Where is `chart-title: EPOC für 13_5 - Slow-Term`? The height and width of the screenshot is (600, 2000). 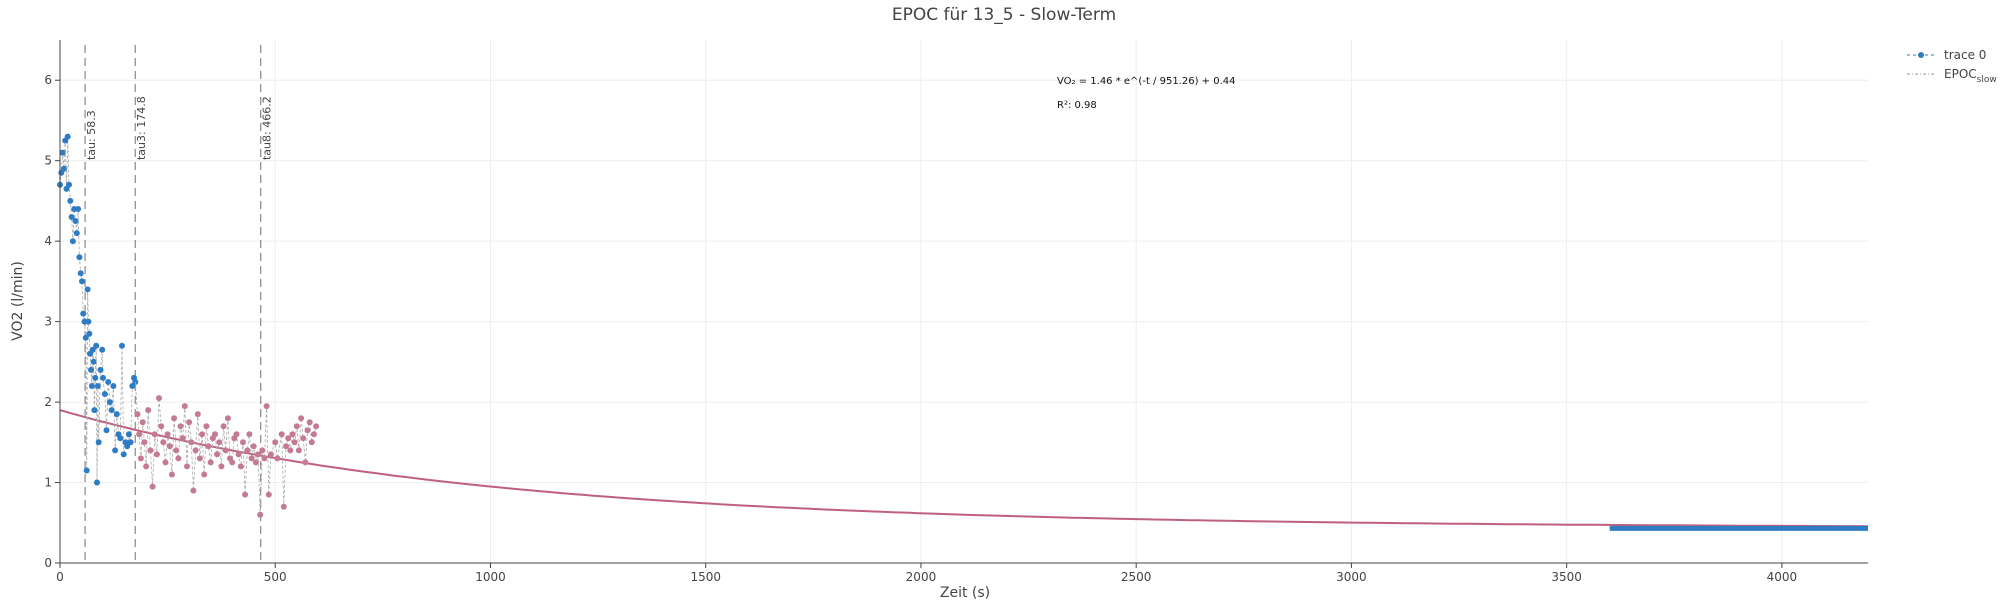
chart-title: EPOC für 13_5 - Slow-Term is located at coordinates (1004, 15).